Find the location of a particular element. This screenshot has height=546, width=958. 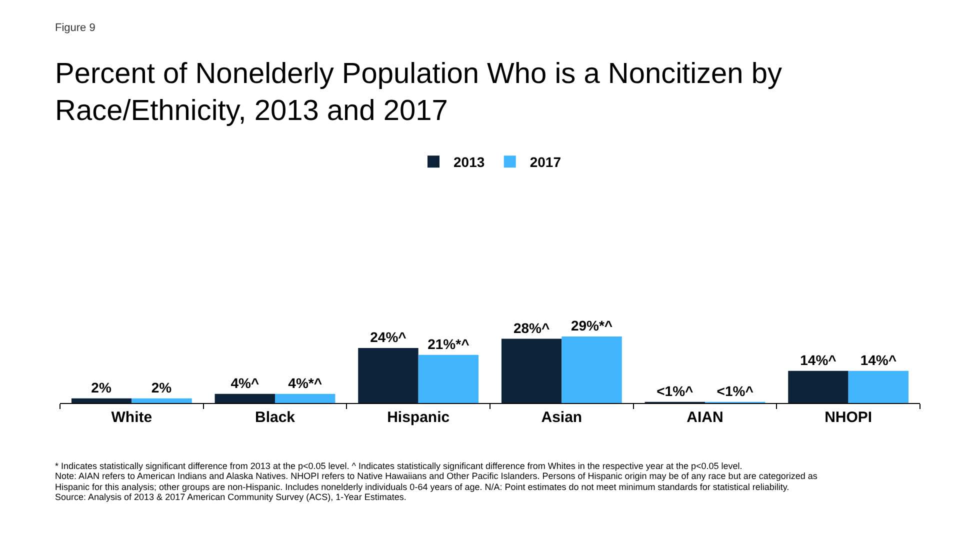

text: * Indicates statistically significant difference from 2013 at the p<0.05 level. ^ Indicates statistically significant difference from Whites in the respective year at the p<0.05 level. is located at coordinates (399, 466).